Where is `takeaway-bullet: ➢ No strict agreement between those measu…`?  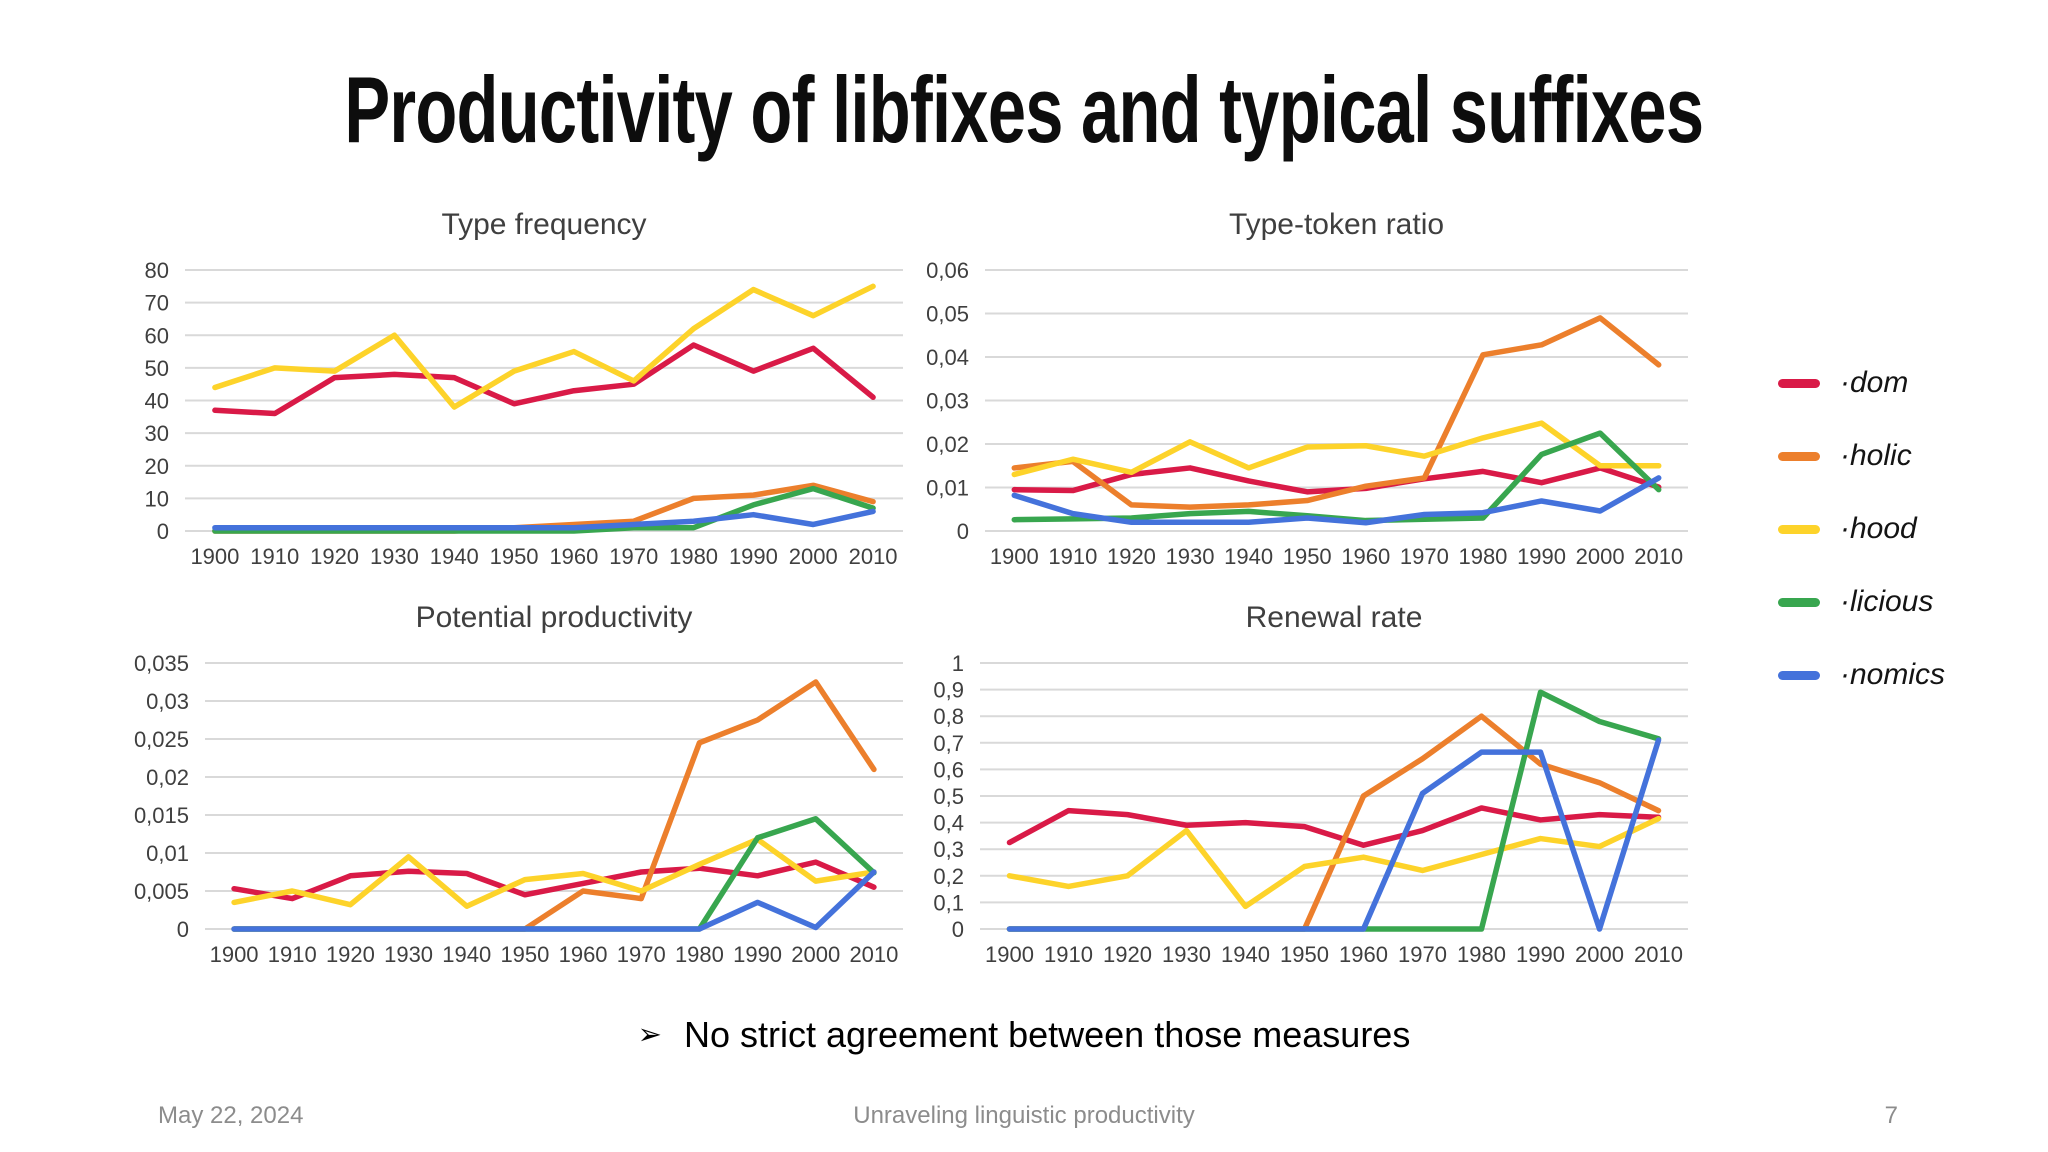
takeaway-bullet: ➢ No strict agreement between those measu… is located at coordinates (1024, 1035).